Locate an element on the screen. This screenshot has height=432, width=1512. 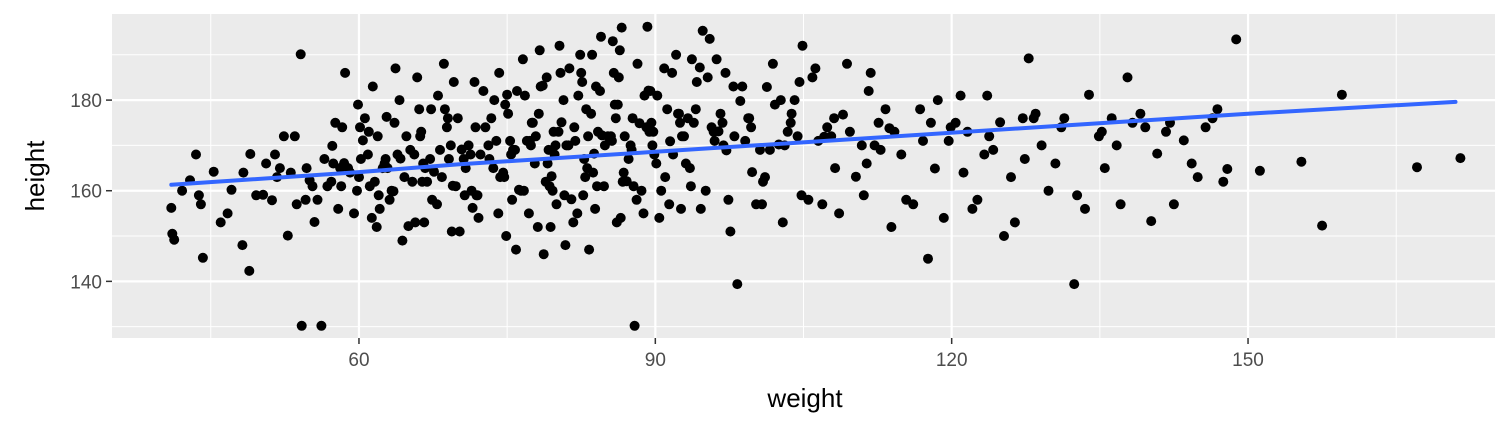
x-tick-label: 60 is located at coordinates (358, 360).